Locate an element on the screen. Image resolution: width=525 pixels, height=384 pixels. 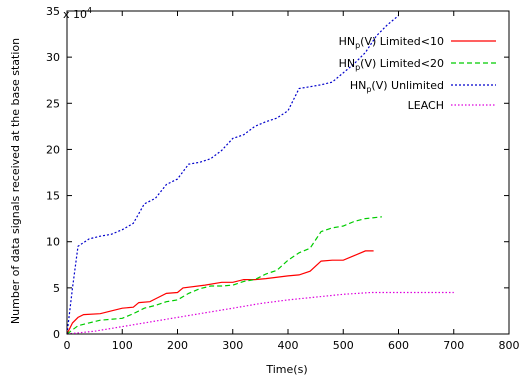
legend-entry-4: LEACH is located at coordinates (452, 105).